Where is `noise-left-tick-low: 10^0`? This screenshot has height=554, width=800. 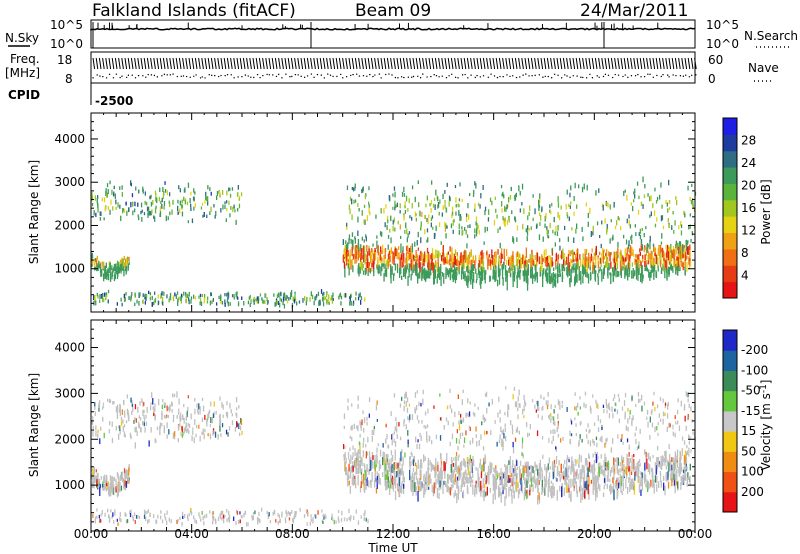 noise-left-tick-low: 10^0 is located at coordinates (66, 44).